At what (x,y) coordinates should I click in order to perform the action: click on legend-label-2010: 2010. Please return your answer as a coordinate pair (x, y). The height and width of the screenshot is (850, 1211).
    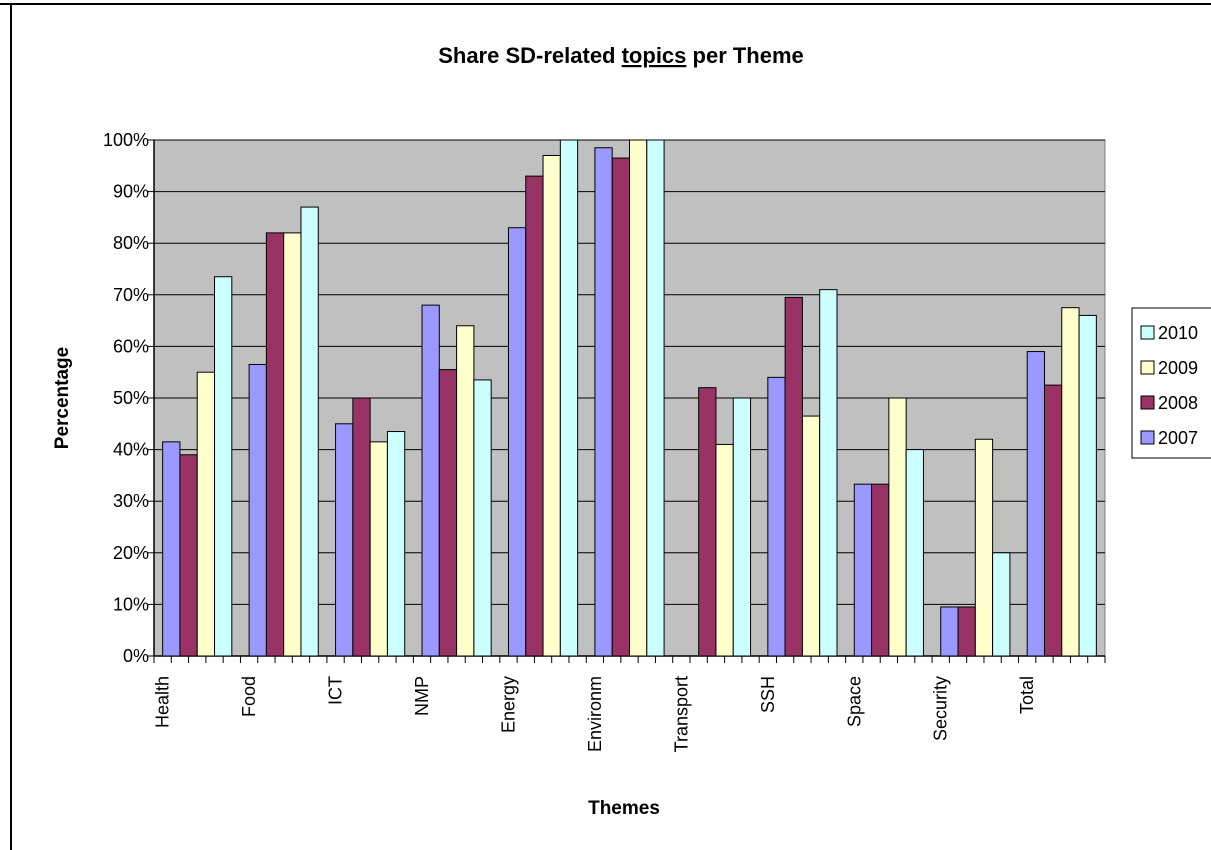
    Looking at the image, I should click on (1178, 333).